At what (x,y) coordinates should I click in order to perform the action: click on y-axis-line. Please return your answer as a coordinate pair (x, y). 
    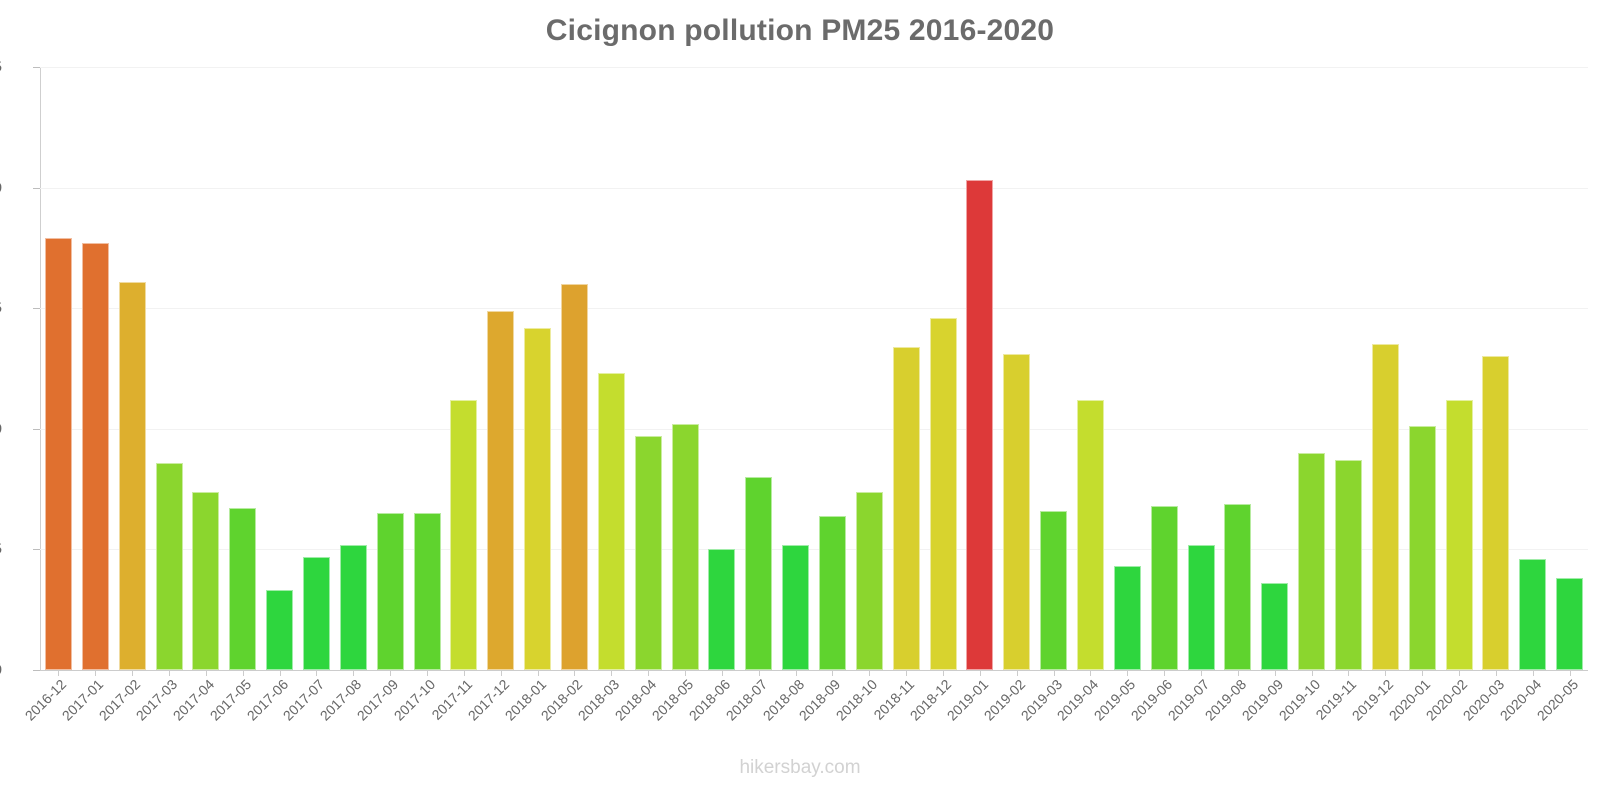
    Looking at the image, I should click on (40, 368).